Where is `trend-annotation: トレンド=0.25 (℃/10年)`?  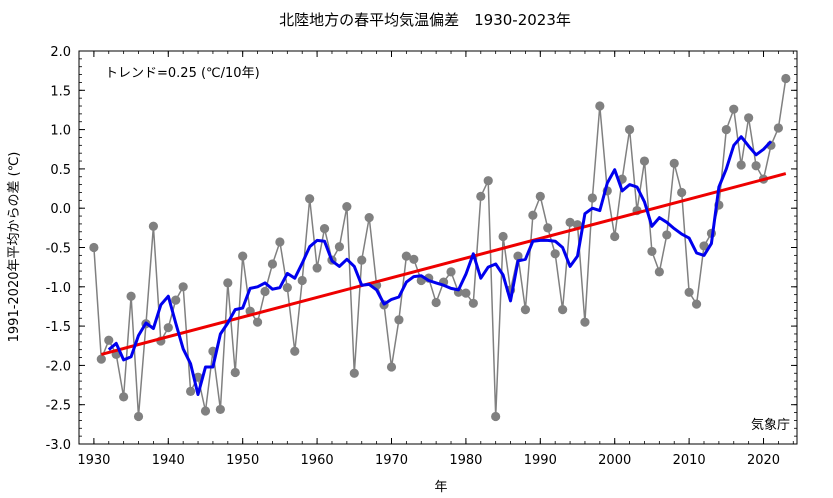
trend-annotation: トレンド=0.25 (℃/10年) is located at coordinates (182, 73).